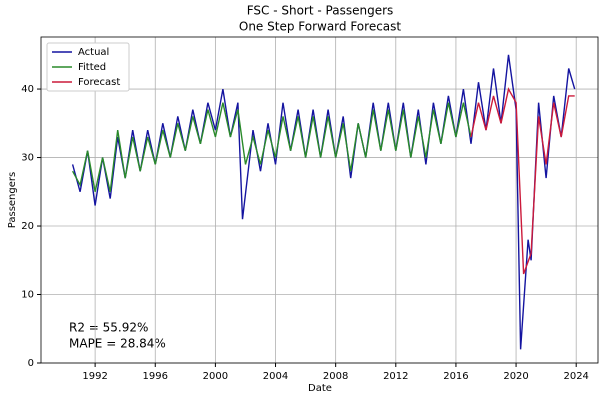  I want to click on y-tick-label: 10, so click(27, 295).